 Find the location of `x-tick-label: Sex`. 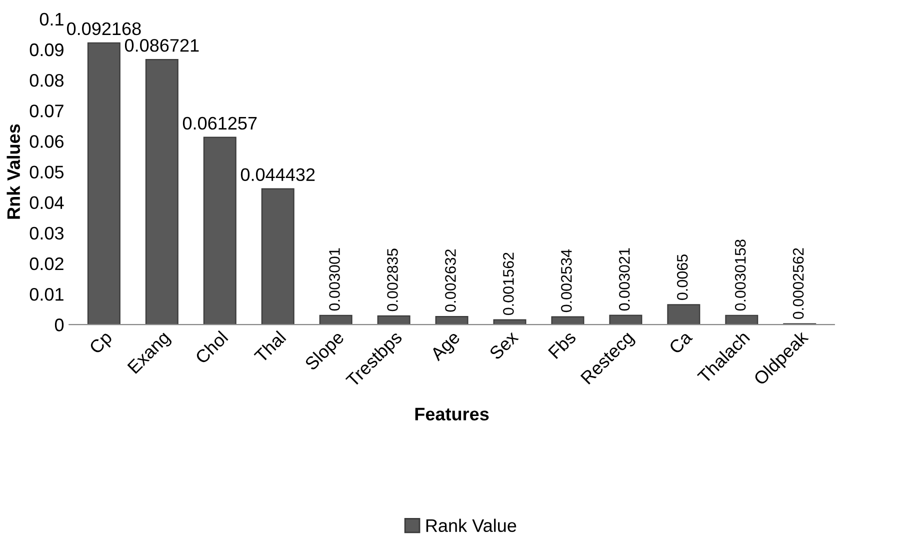

x-tick-label: Sex is located at coordinates (503, 345).